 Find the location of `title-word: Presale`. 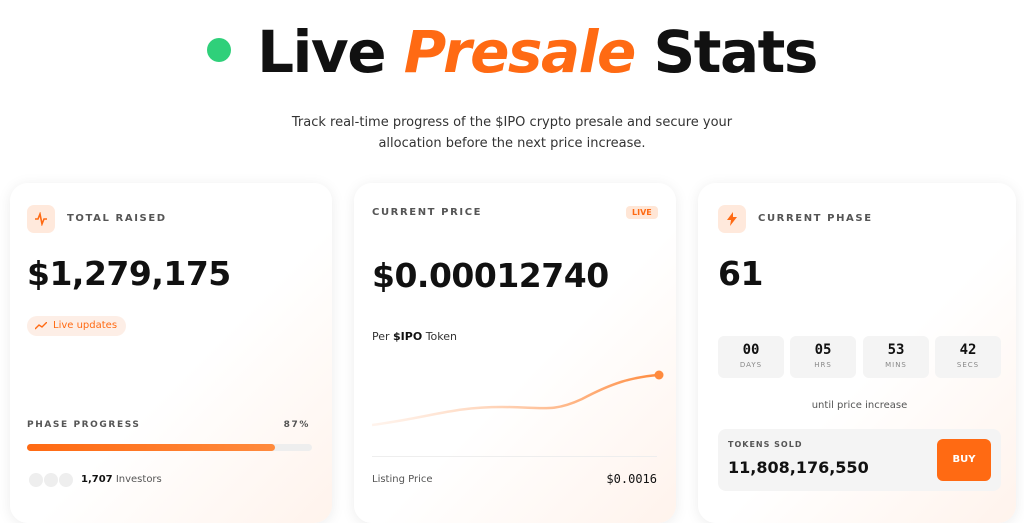

title-word: Presale is located at coordinates (520, 52).